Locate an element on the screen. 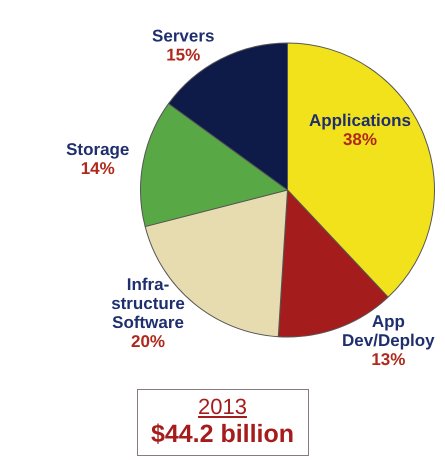  data-label: 38% is located at coordinates (360, 139).